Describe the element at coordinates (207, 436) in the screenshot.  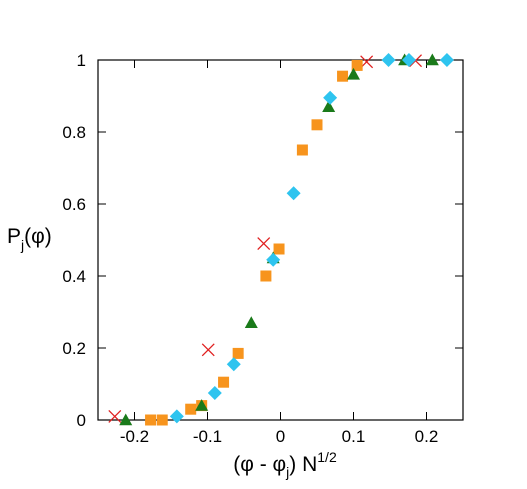
I see `x-tick-label: -0.1` at that location.